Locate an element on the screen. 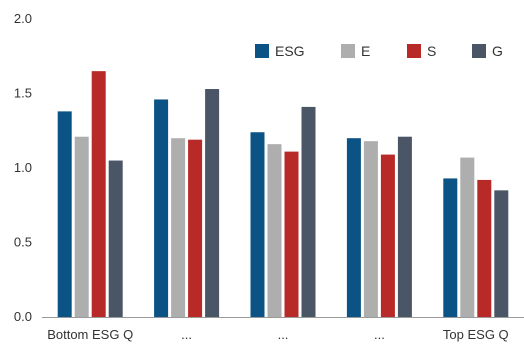 The image size is (524, 347). x-tick-label: Top ESG Q is located at coordinates (476, 334).